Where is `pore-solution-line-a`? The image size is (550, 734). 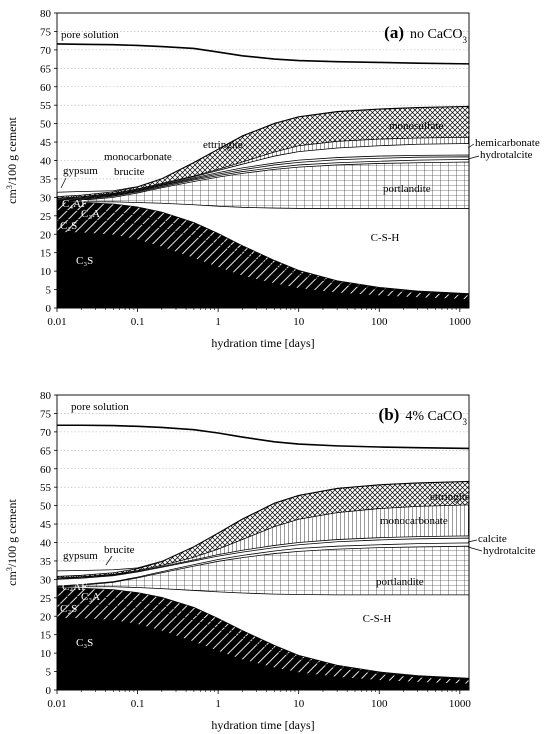
pore-solution-line-a is located at coordinates (263, 54).